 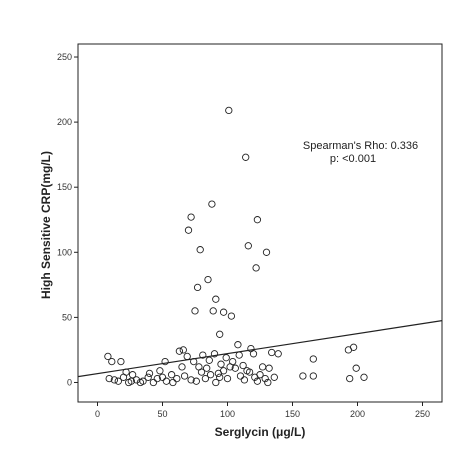 I want to click on regression-line, so click(x=260, y=349).